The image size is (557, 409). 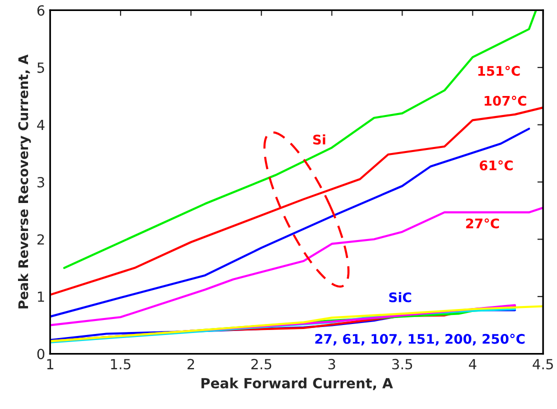 What do you see at coordinates (420, 340) in the screenshot?
I see `annotation: 27, 61, 107, 151, 200, 250°C` at bounding box center [420, 340].